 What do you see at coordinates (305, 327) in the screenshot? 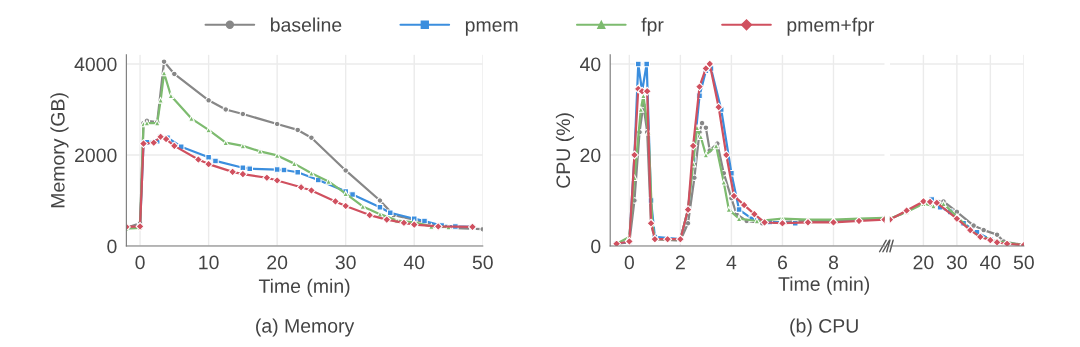
I see `text: (a) Memory` at bounding box center [305, 327].